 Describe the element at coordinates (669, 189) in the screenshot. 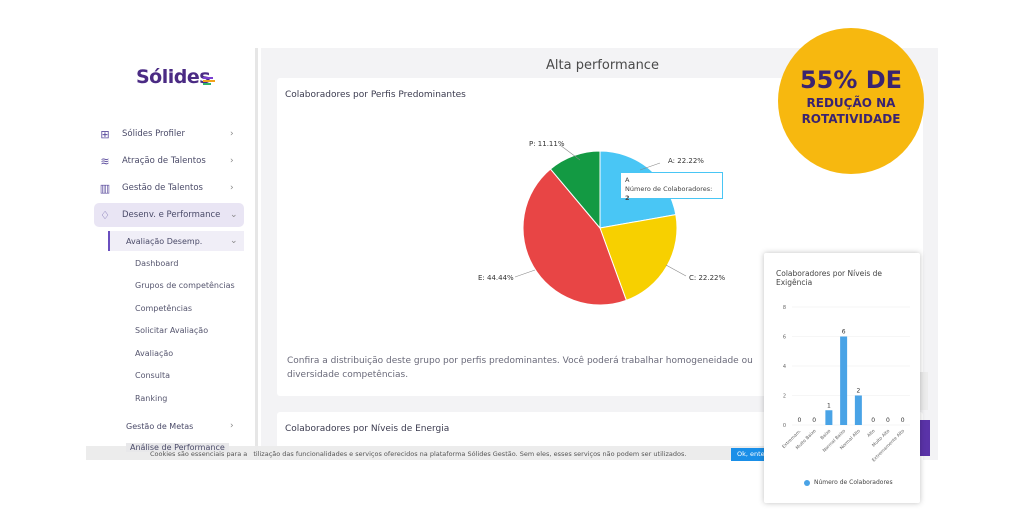

I see `tooltip-label: Número de Colaboradores:` at that location.